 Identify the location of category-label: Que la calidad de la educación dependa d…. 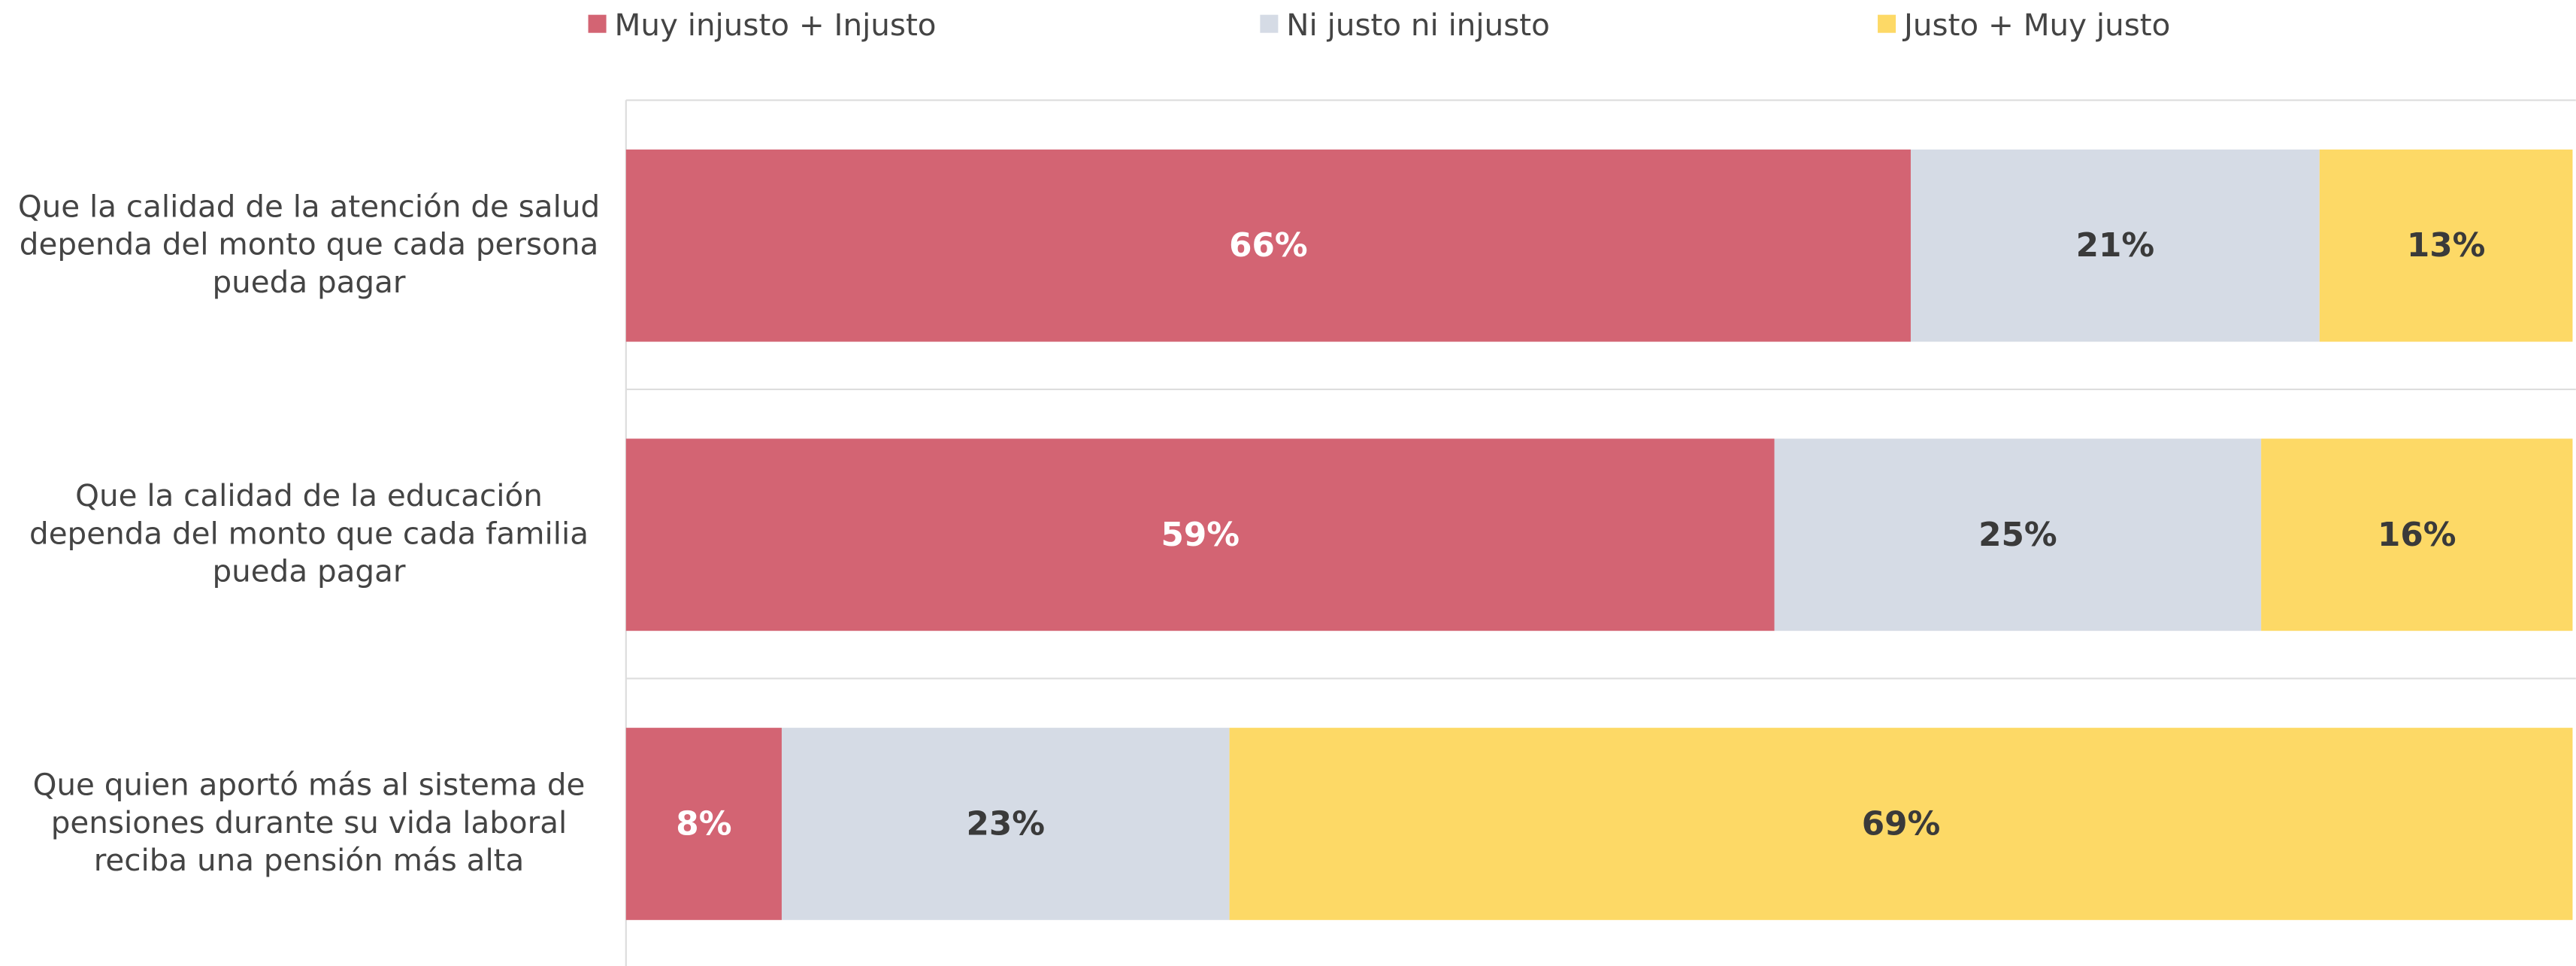
(309, 534).